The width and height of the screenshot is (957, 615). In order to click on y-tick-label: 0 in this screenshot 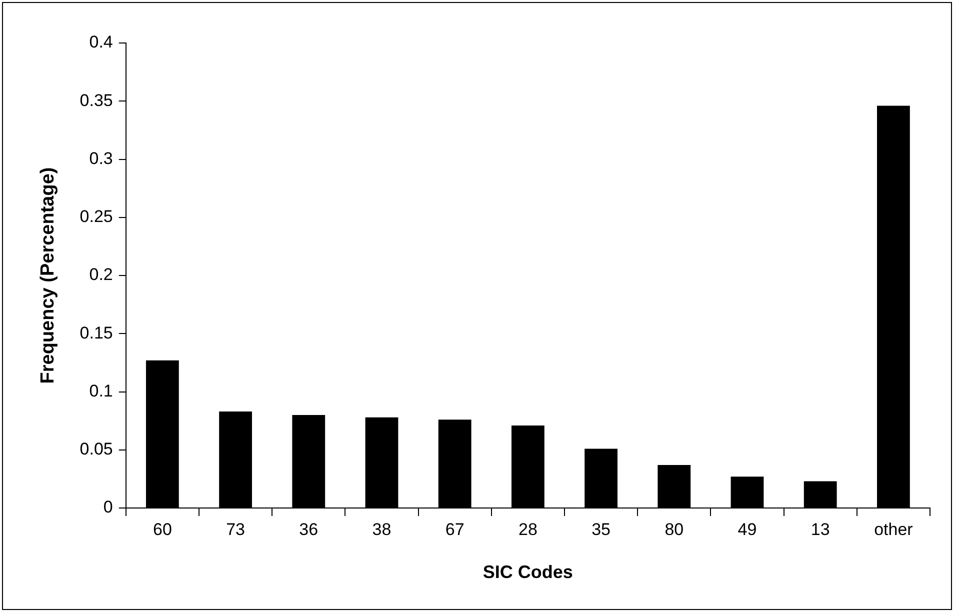, I will do `click(108, 507)`.